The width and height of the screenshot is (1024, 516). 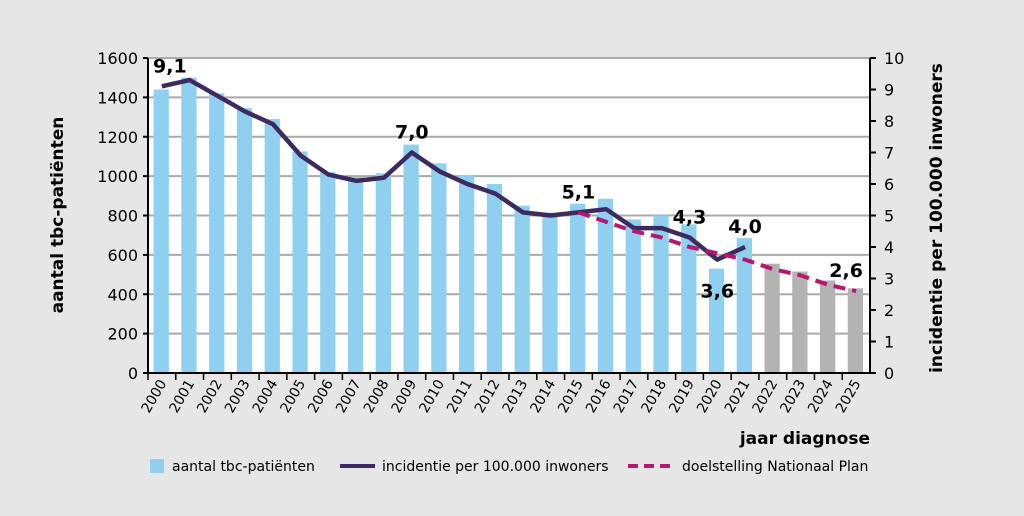 What do you see at coordinates (793, 396) in the screenshot?
I see `x-tick-label: 2023` at bounding box center [793, 396].